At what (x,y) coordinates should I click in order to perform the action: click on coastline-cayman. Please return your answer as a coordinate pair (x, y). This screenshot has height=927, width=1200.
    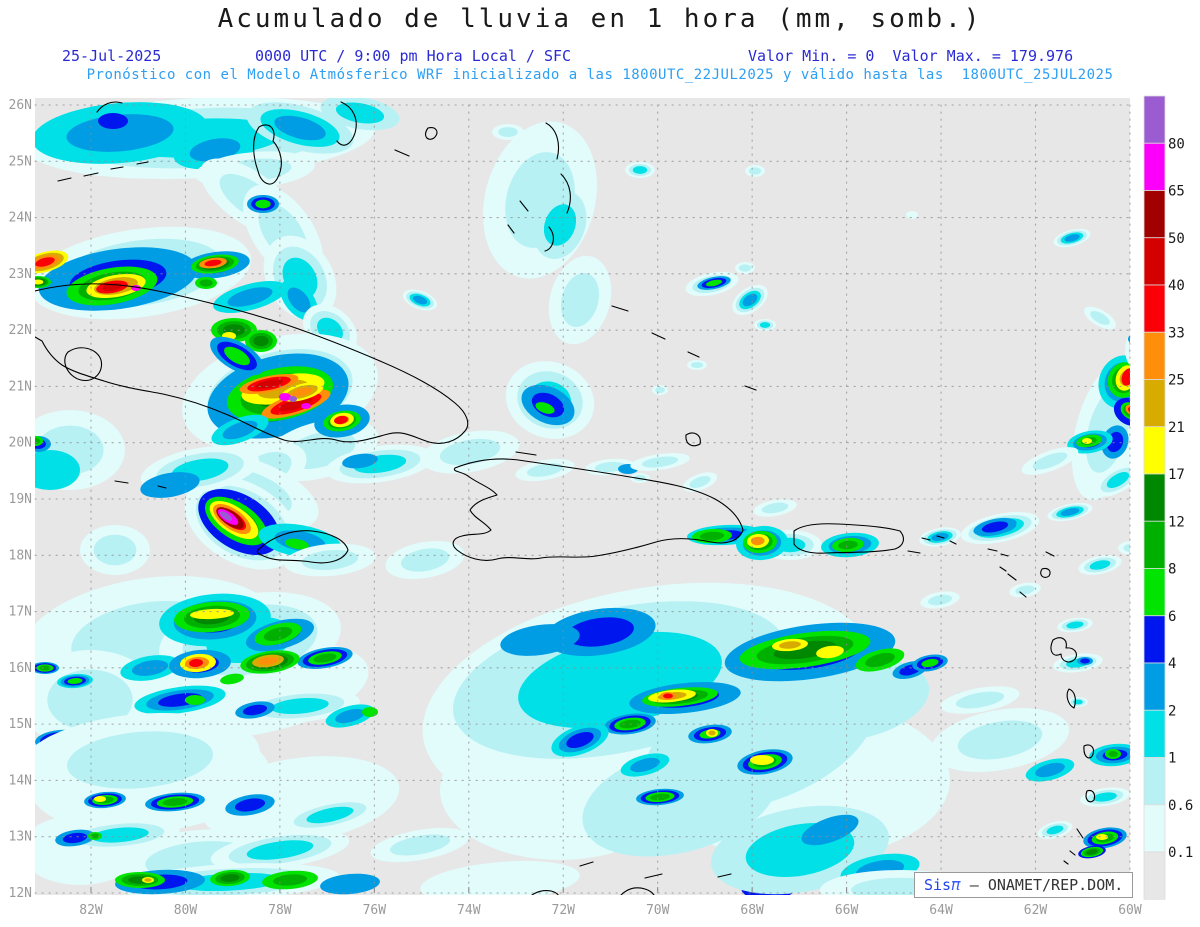
    Looking at the image, I should click on (140, 484).